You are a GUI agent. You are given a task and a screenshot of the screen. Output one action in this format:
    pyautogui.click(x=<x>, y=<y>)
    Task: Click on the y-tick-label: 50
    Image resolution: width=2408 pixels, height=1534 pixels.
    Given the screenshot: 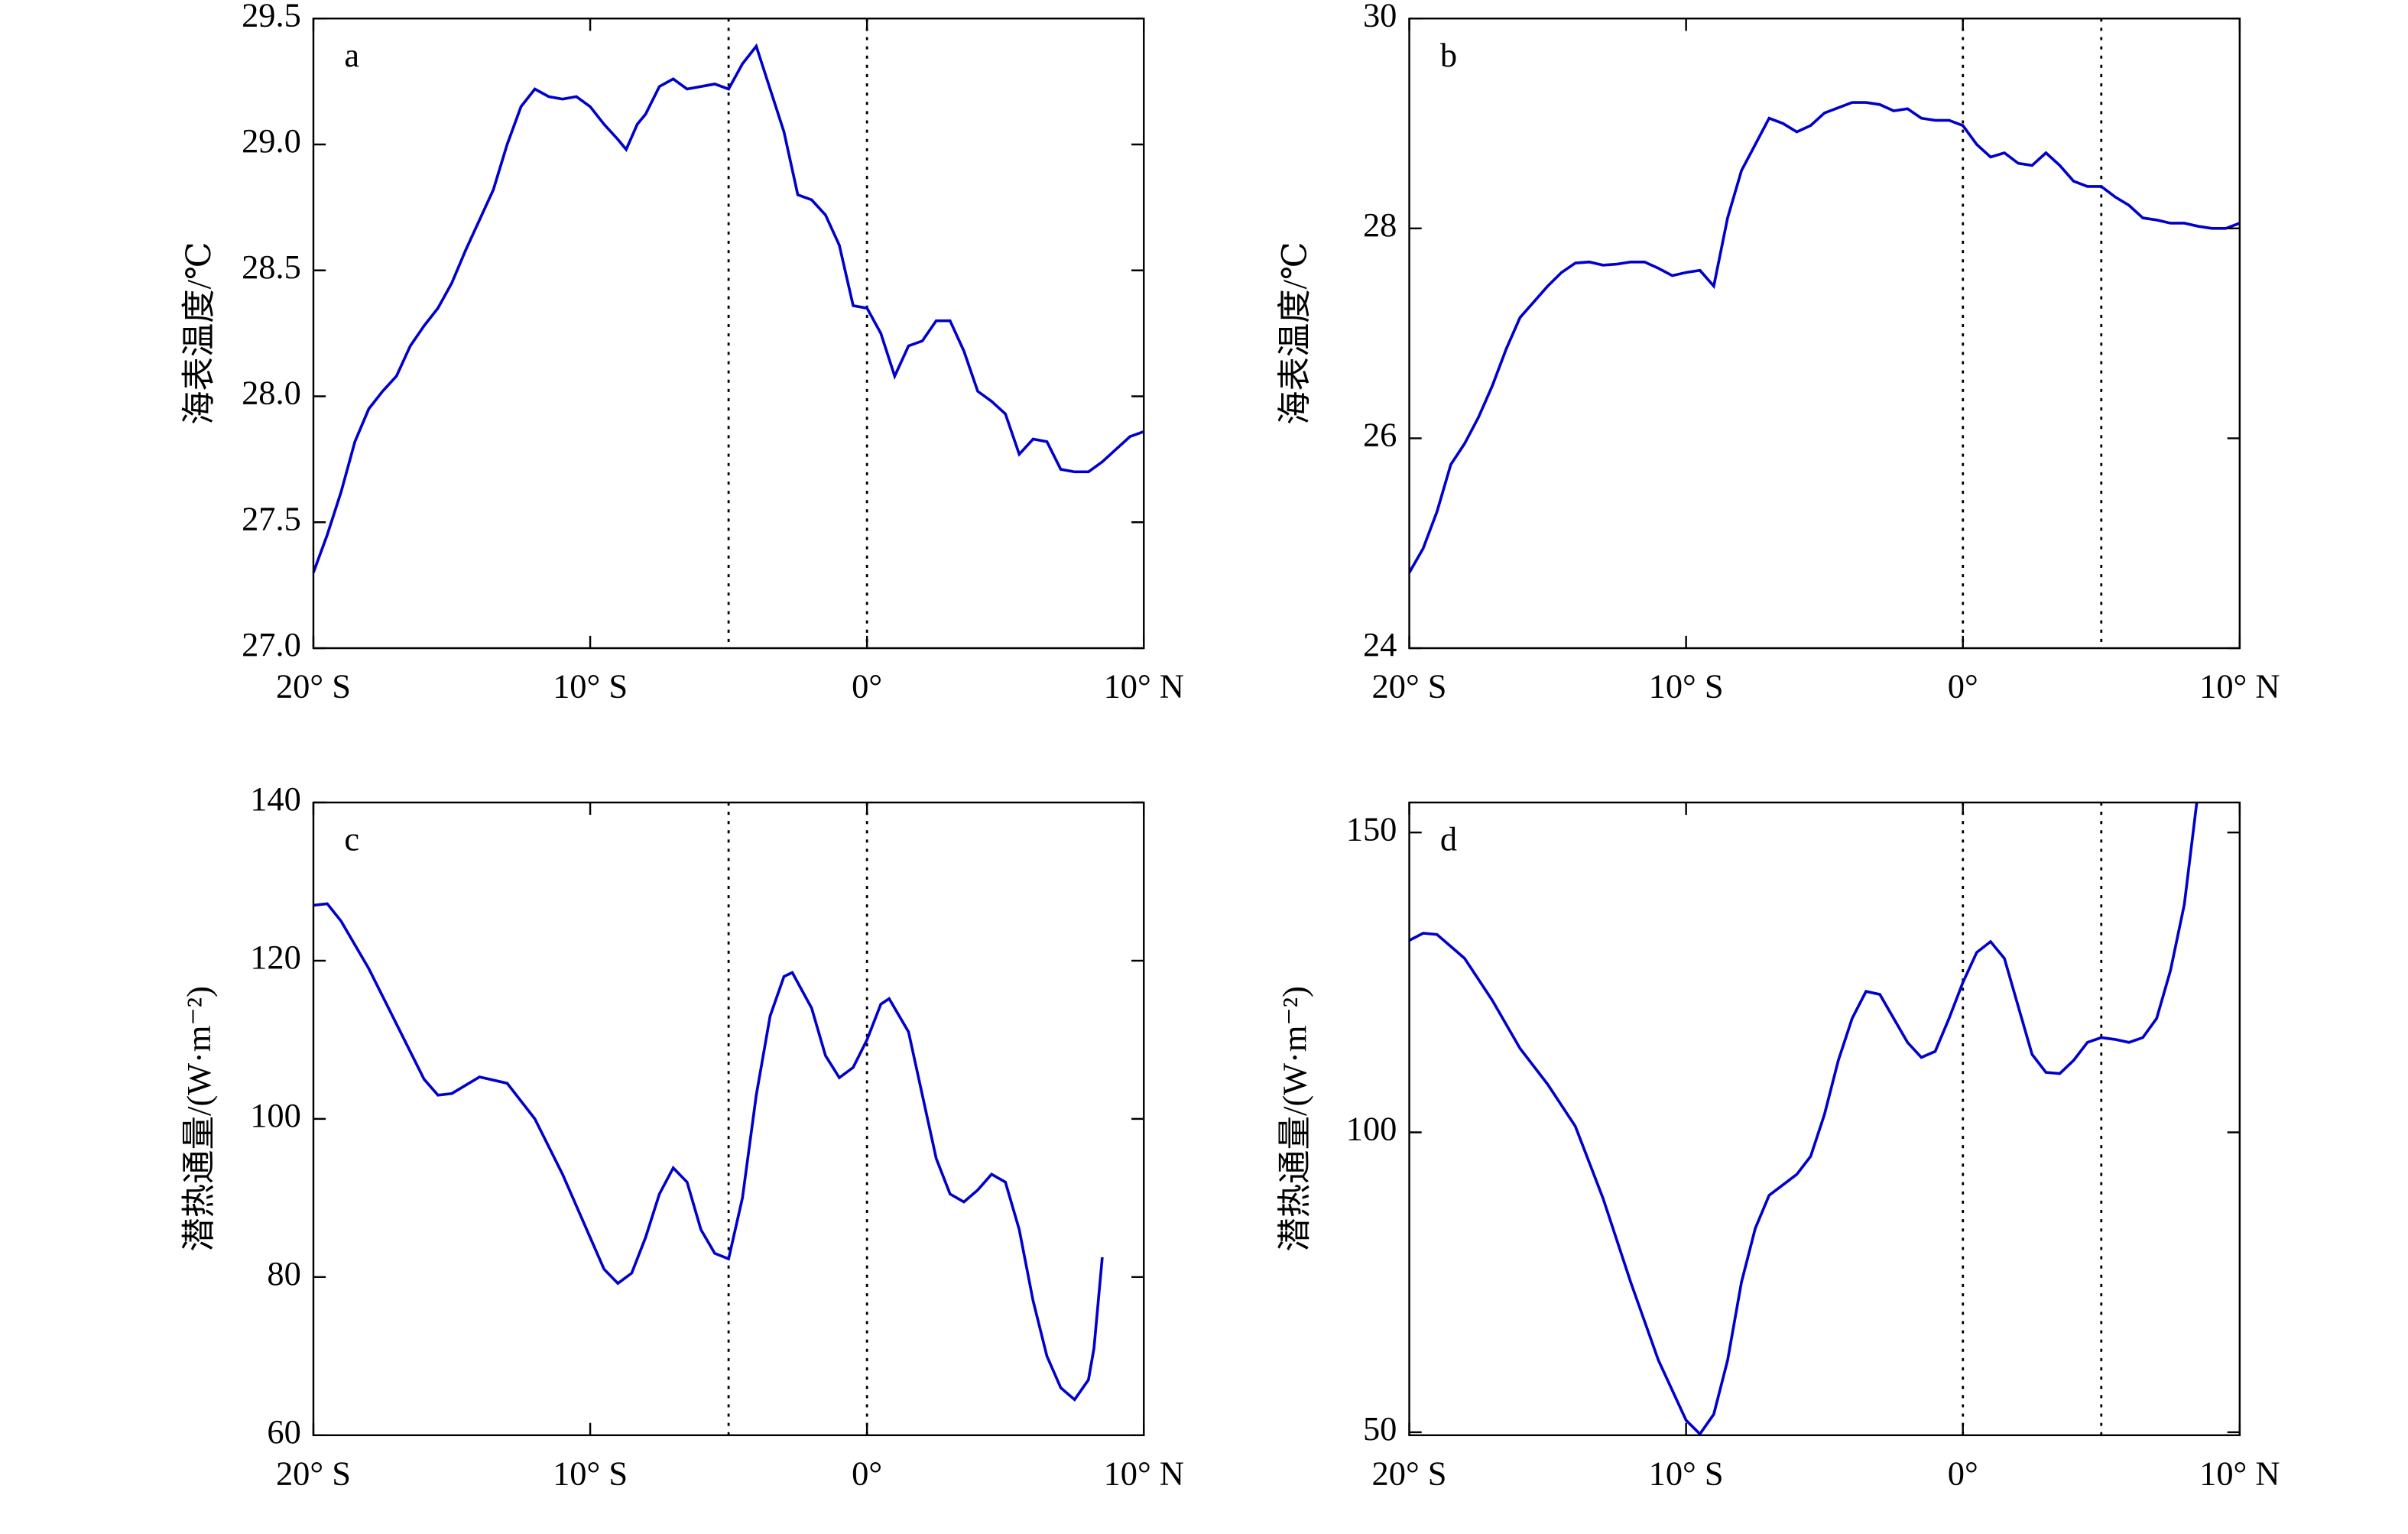 What is the action you would take?
    pyautogui.click(x=1380, y=1428)
    